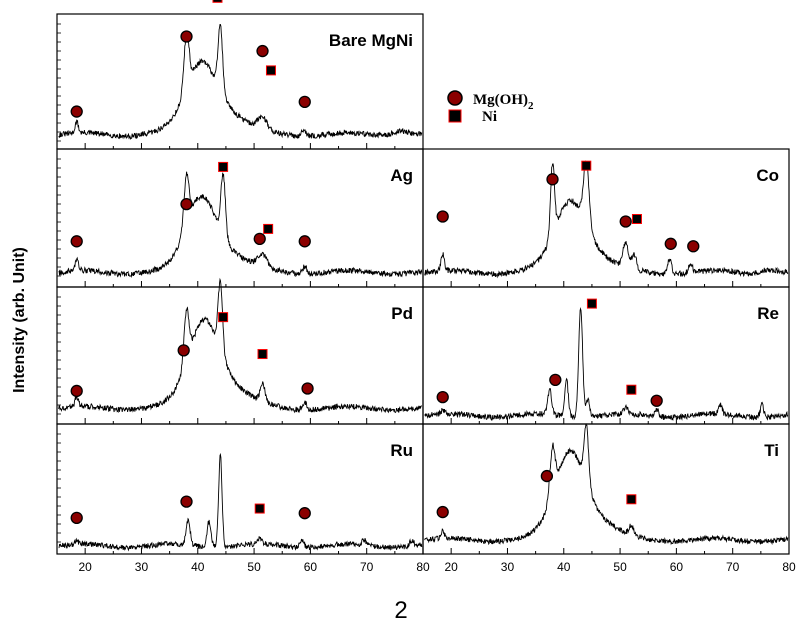  I want to click on legend-circle-marker, so click(455, 98).